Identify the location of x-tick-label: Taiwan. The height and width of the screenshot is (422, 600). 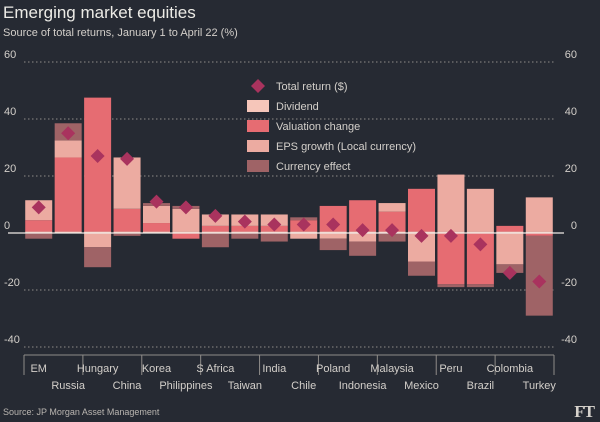
(245, 386).